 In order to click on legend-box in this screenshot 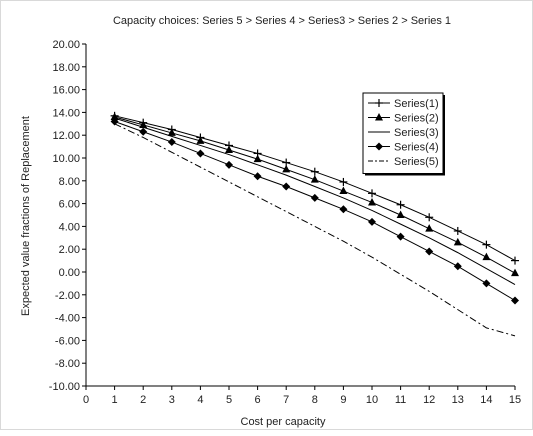, I will do `click(403, 133)`.